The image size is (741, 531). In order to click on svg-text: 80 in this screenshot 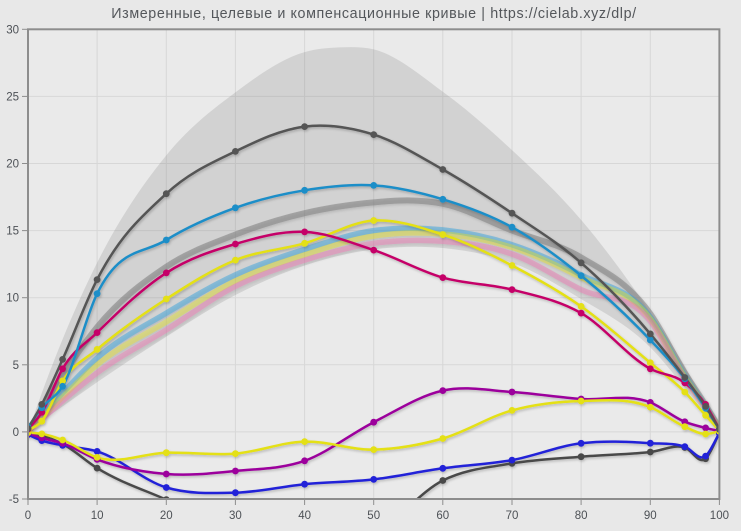, I will do `click(581, 516)`.